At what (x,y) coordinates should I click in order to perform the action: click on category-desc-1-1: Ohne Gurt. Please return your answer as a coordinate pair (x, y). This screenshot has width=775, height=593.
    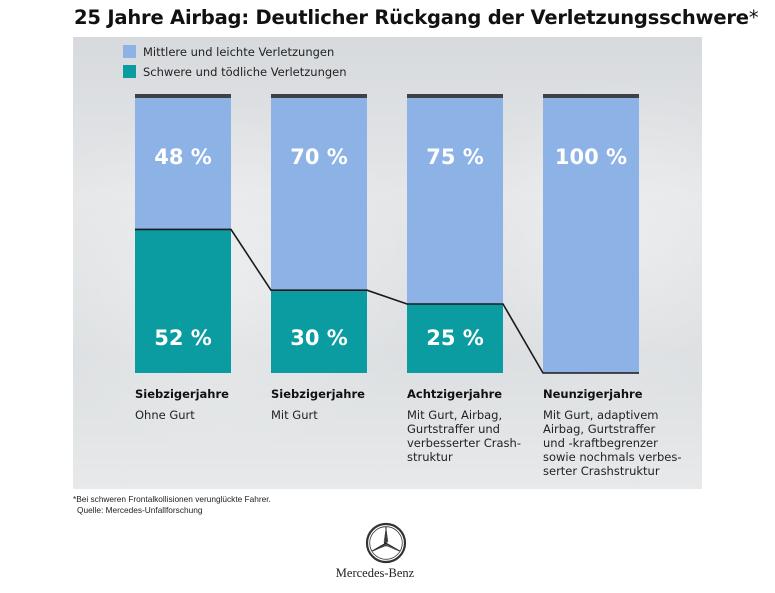
    Looking at the image, I should click on (165, 415).